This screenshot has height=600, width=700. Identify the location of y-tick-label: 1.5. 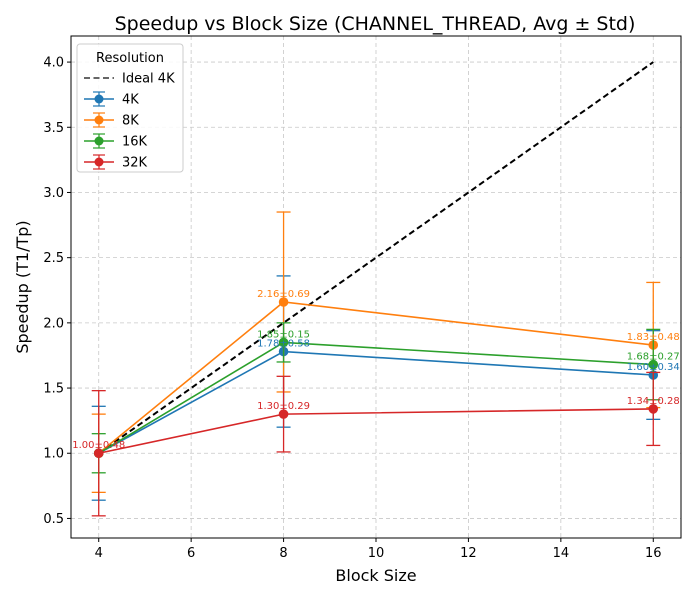
(53, 389).